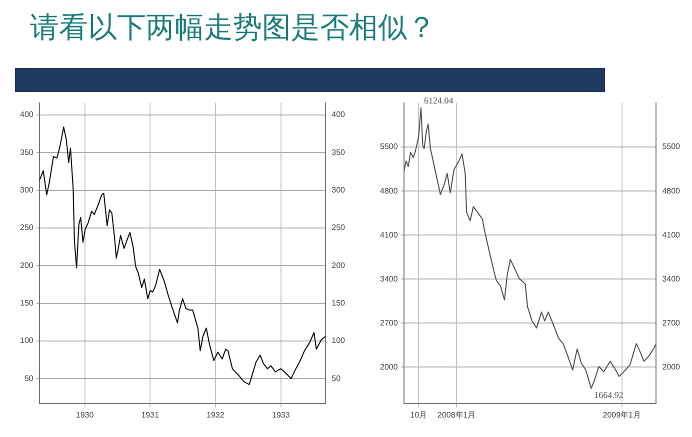 This screenshot has height=437, width=692. I want to click on annotation: 1664.92, so click(609, 395).